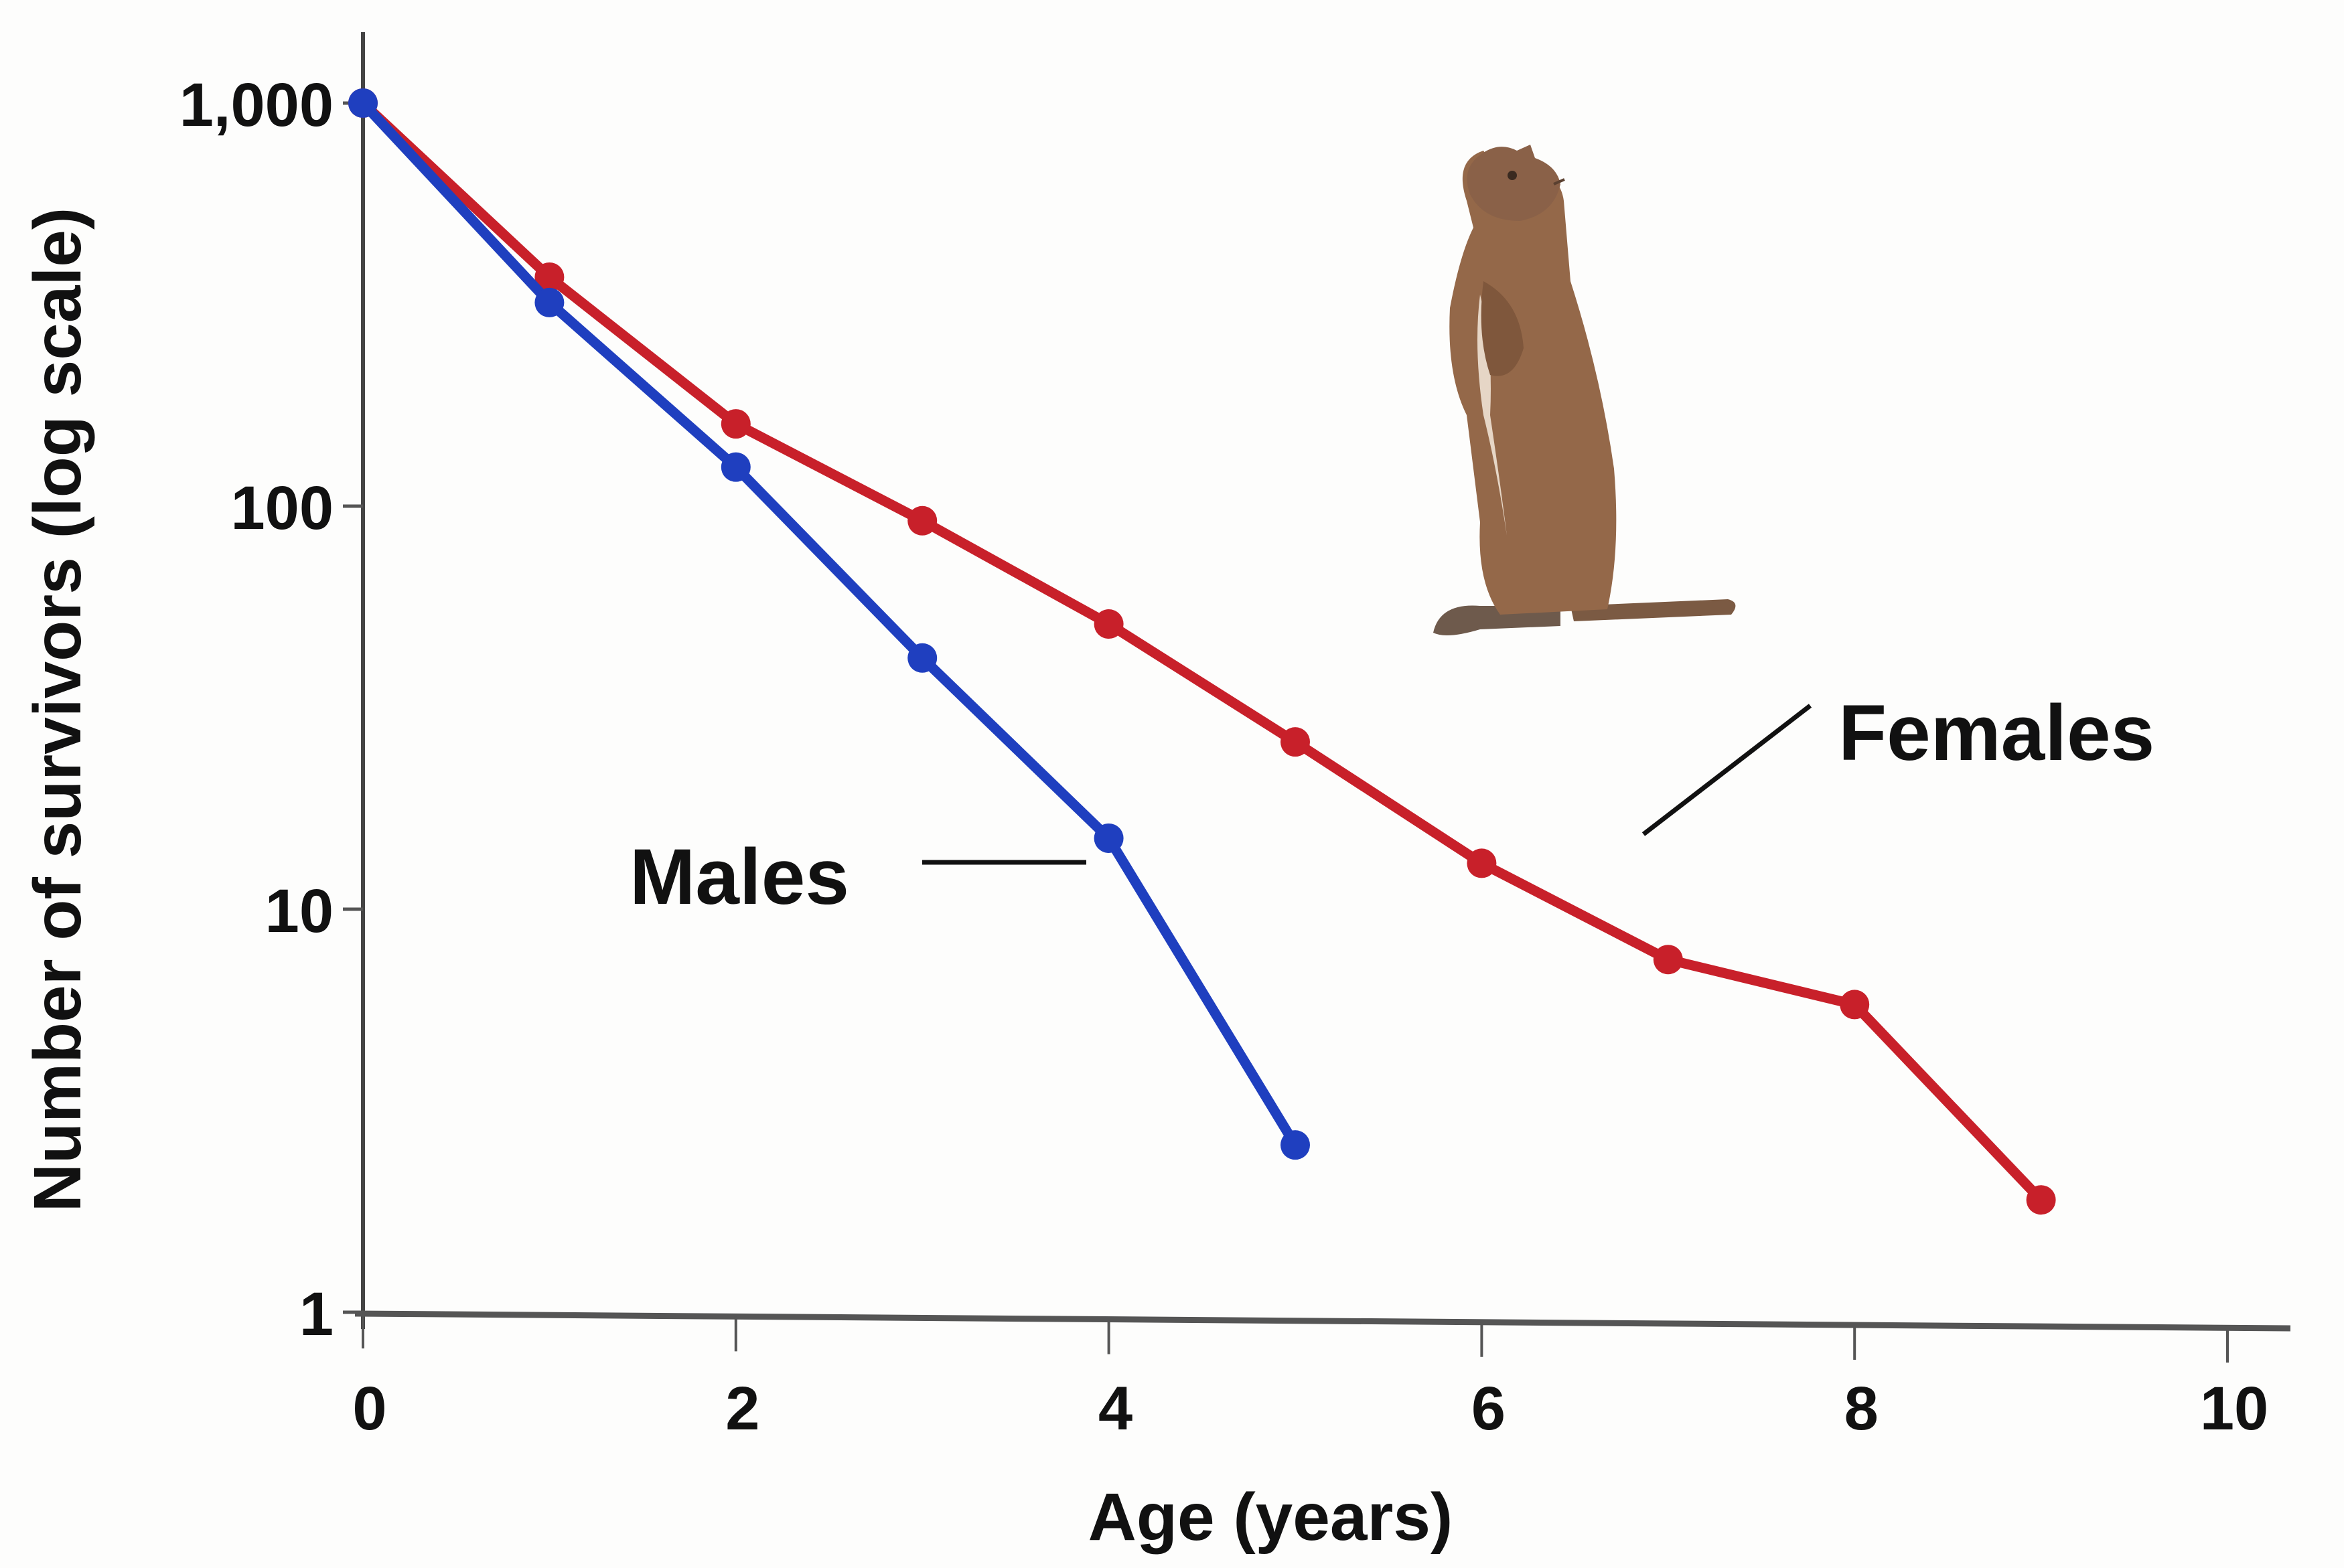 The width and height of the screenshot is (2344, 1568). I want to click on x-tick-label: 2, so click(742, 1409).